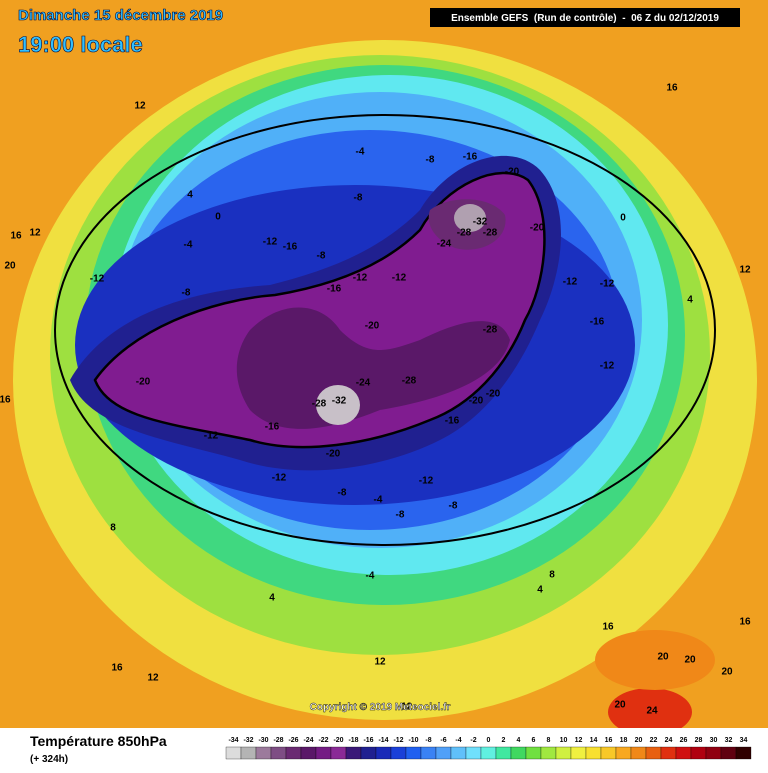 Image resolution: width=768 pixels, height=773 pixels. What do you see at coordinates (120, 15) in the screenshot?
I see `date-title: Dimanche 15 décembre 2019` at bounding box center [120, 15].